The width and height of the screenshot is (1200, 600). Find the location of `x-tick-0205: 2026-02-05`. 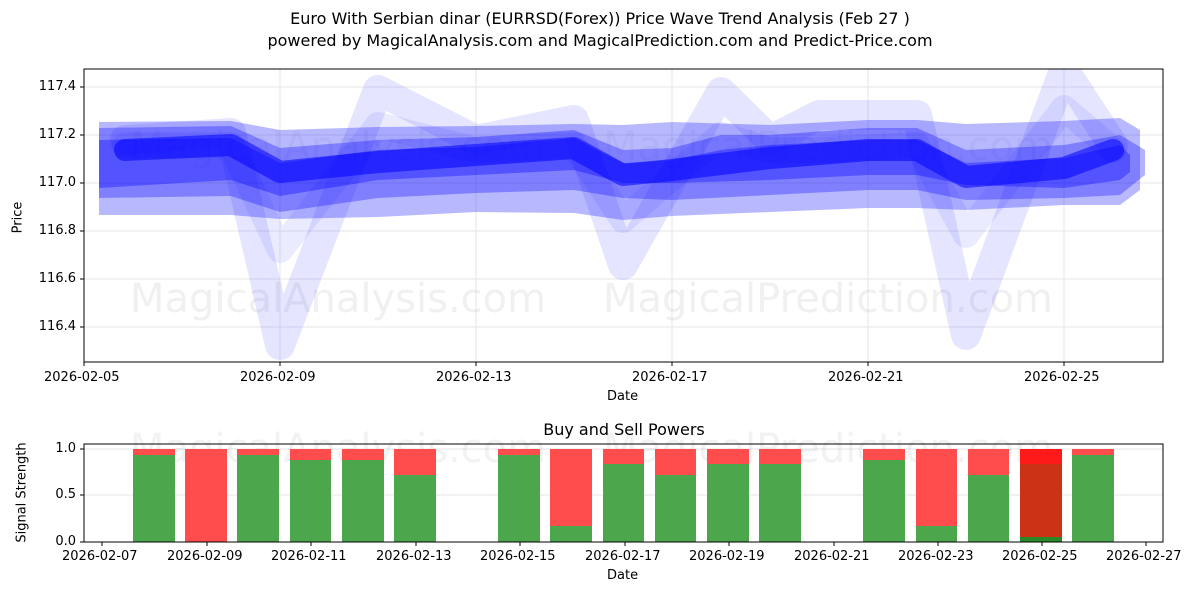

x-tick-0205: 2026-02-05 is located at coordinates (82, 377).